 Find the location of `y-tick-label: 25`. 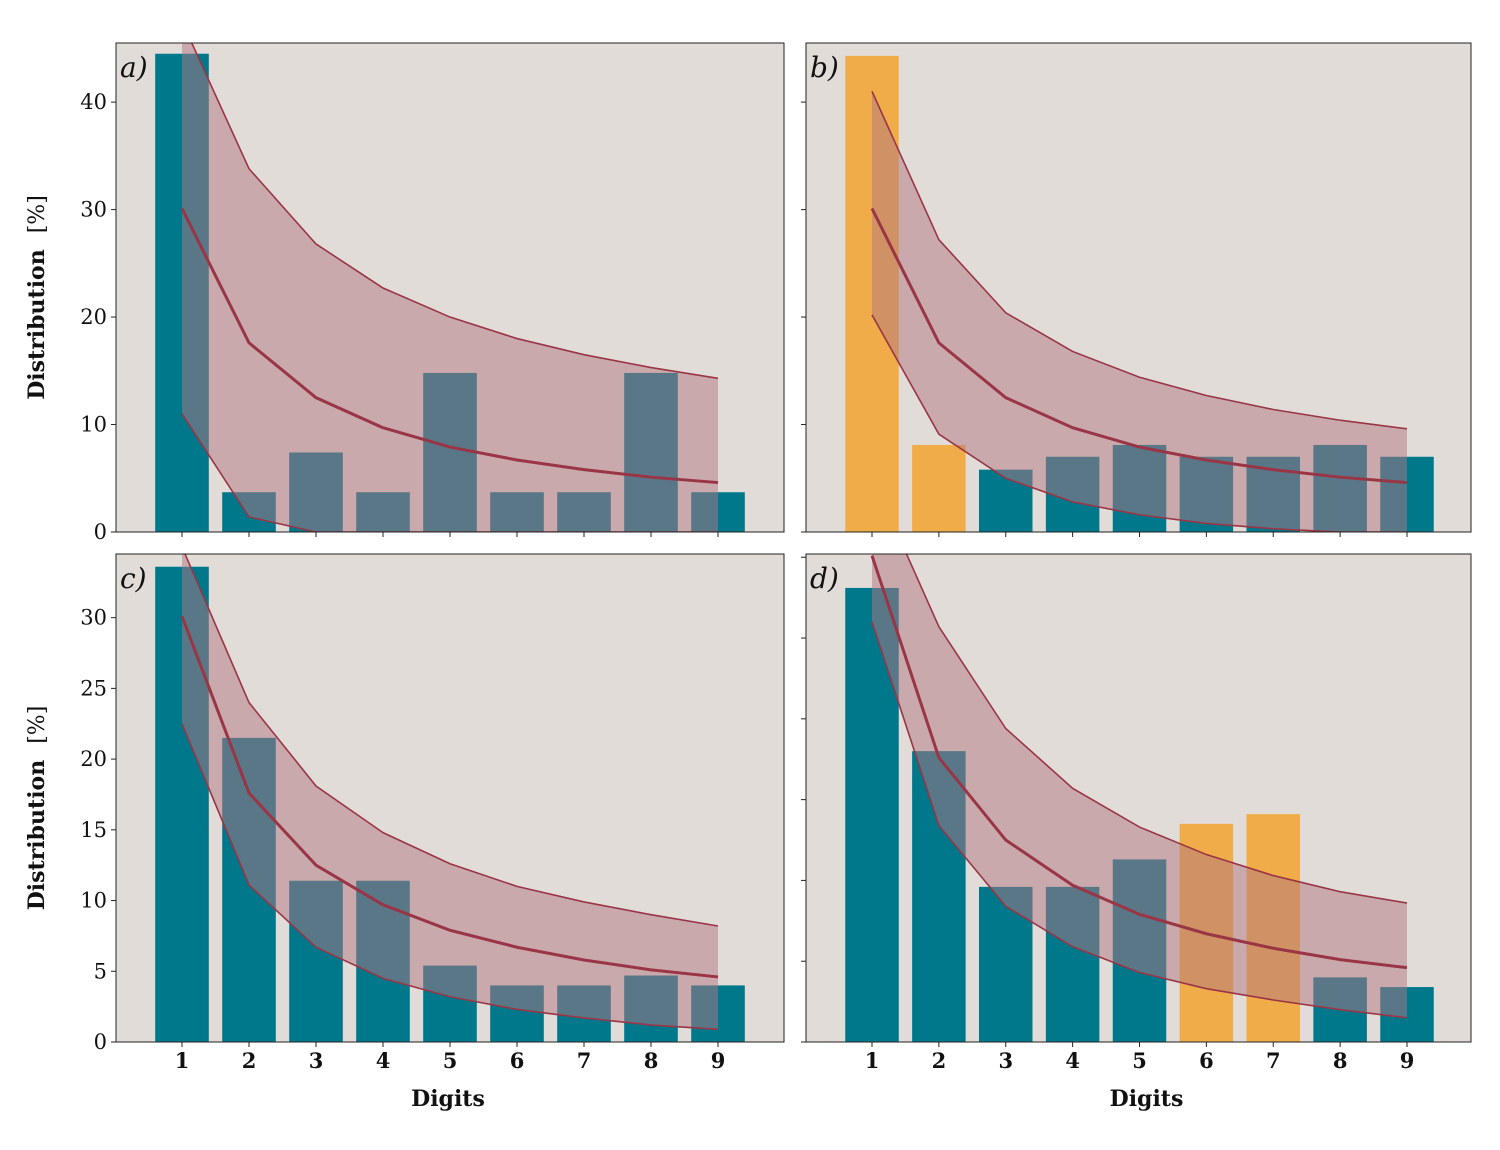

y-tick-label: 25 is located at coordinates (93, 688).